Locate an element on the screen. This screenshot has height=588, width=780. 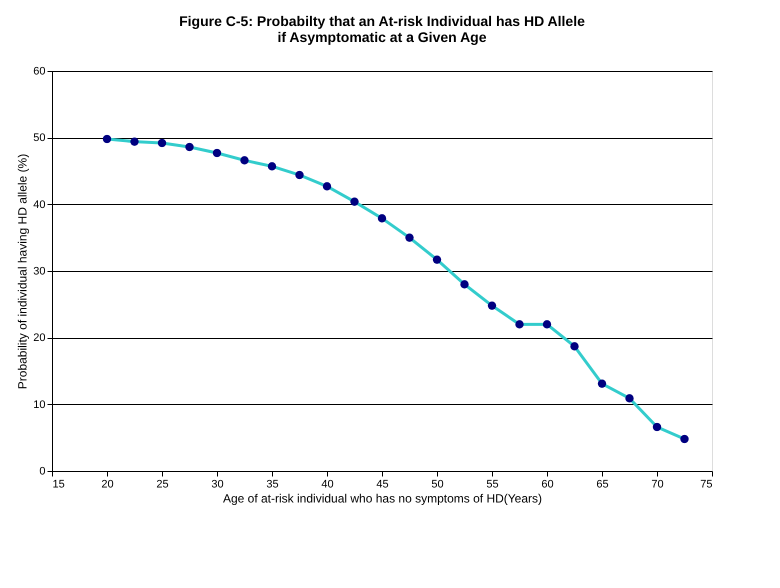
y-tick-label: 0 is located at coordinates (42, 472).